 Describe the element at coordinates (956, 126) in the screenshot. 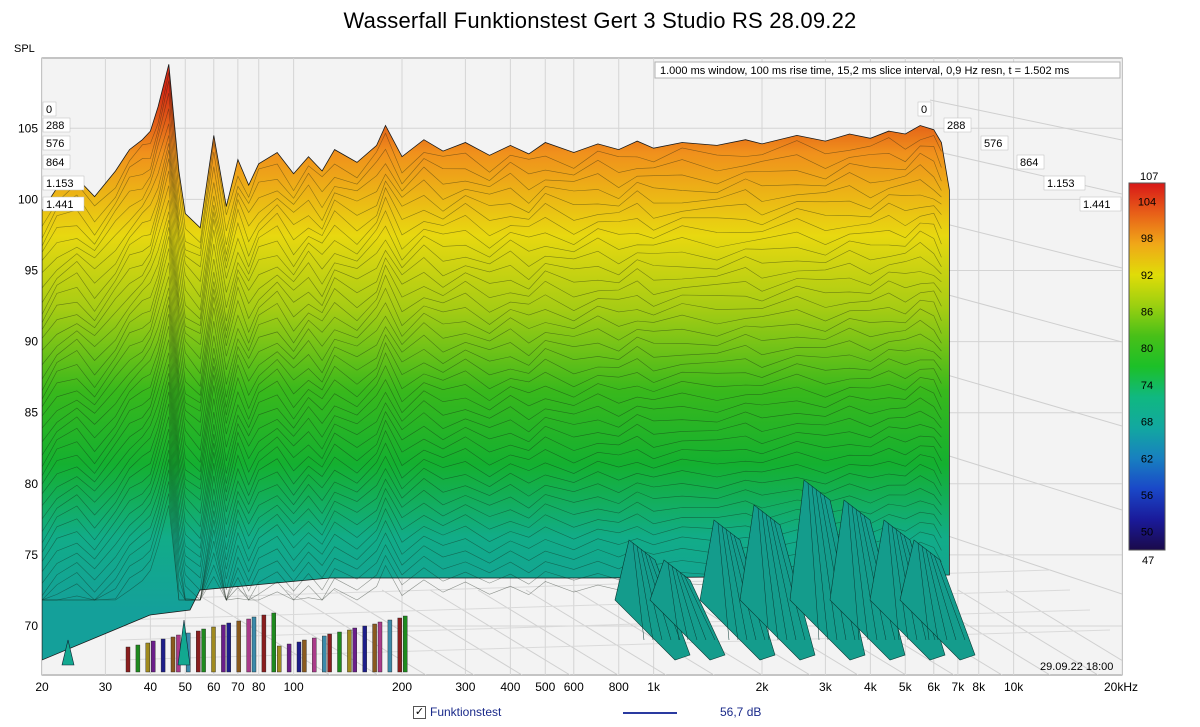

I see `time-label-right: 288` at that location.